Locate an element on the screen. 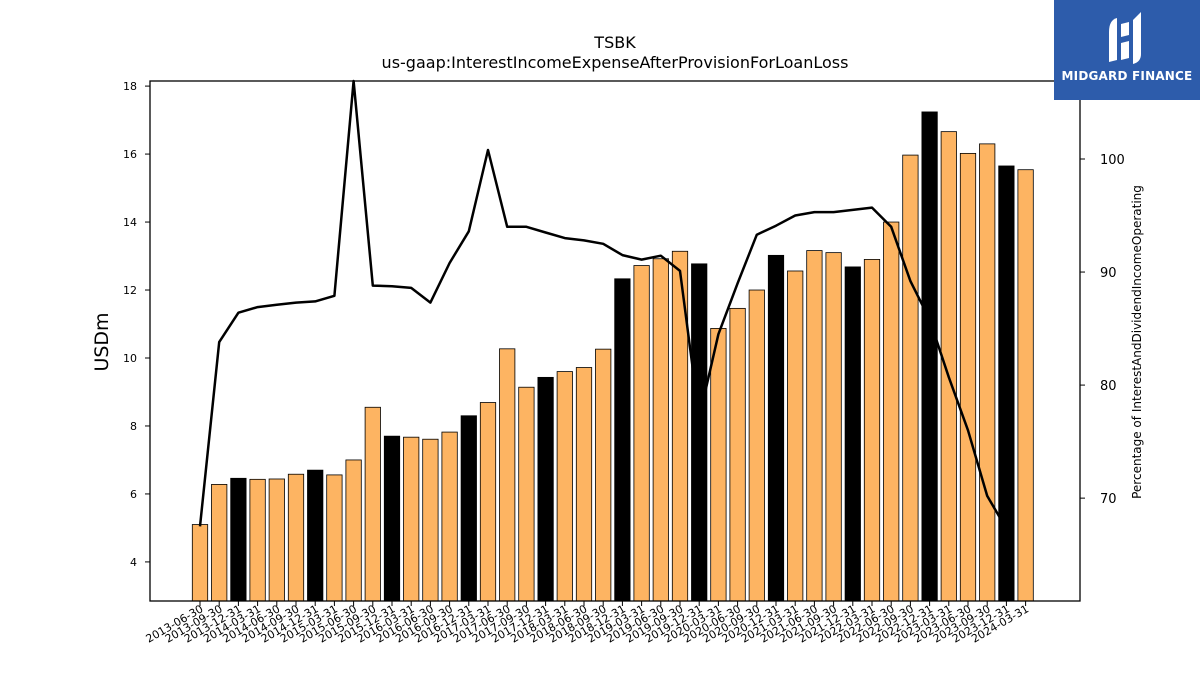  brand-logo: MIDGARD FINANCE is located at coordinates (1127, 50).